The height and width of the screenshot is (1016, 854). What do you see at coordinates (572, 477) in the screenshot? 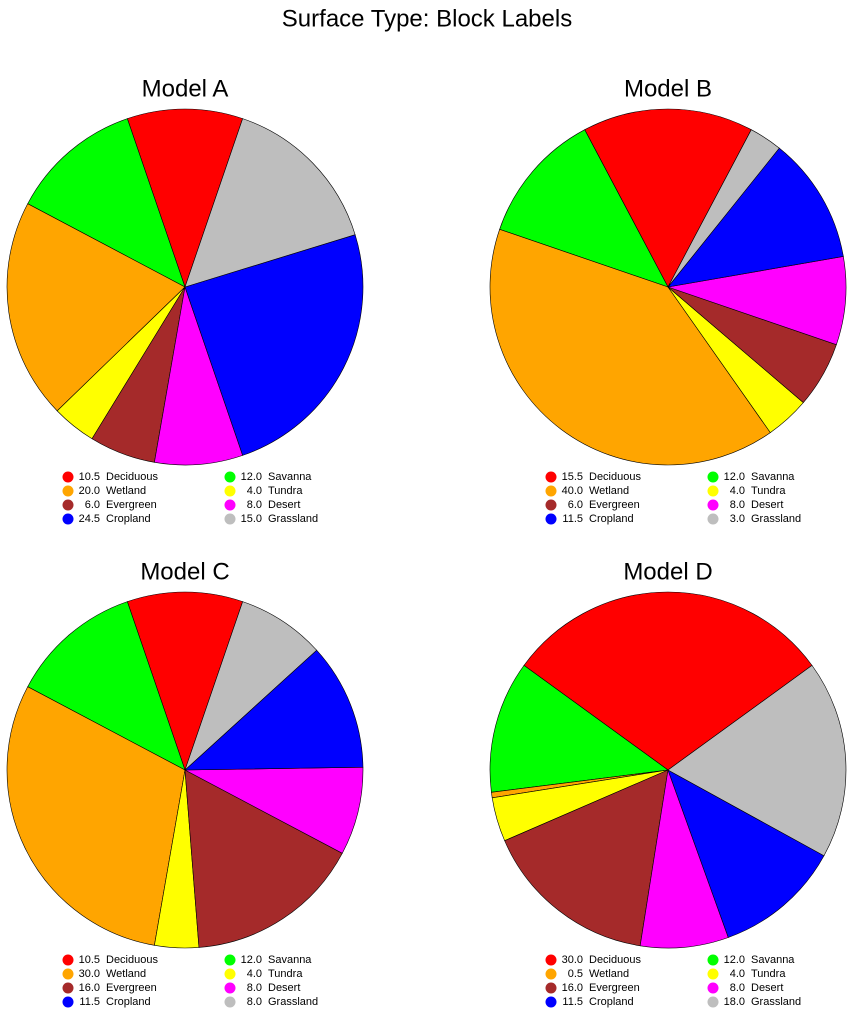
I see `legend-value: 15.5` at bounding box center [572, 477].